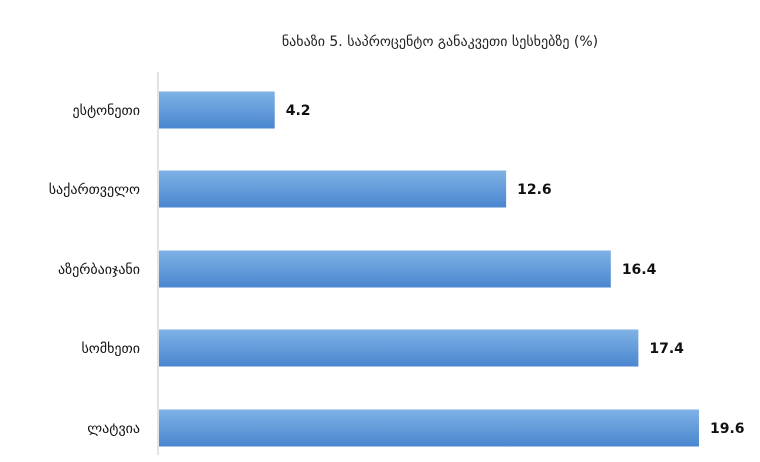 This screenshot has width=760, height=462. What do you see at coordinates (534, 190) in the screenshot?
I see `value-label-2: 12.6` at bounding box center [534, 190].